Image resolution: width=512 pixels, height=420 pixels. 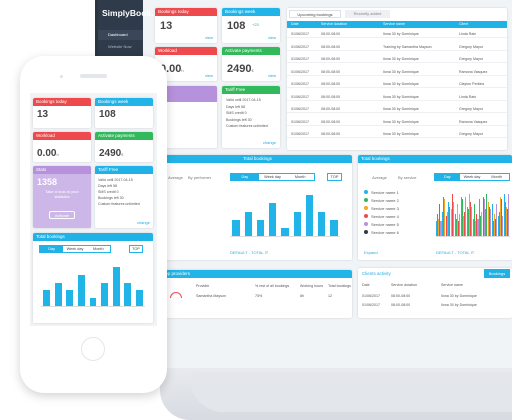 I want to click on activate-button: Activate, so click(x=62, y=215).